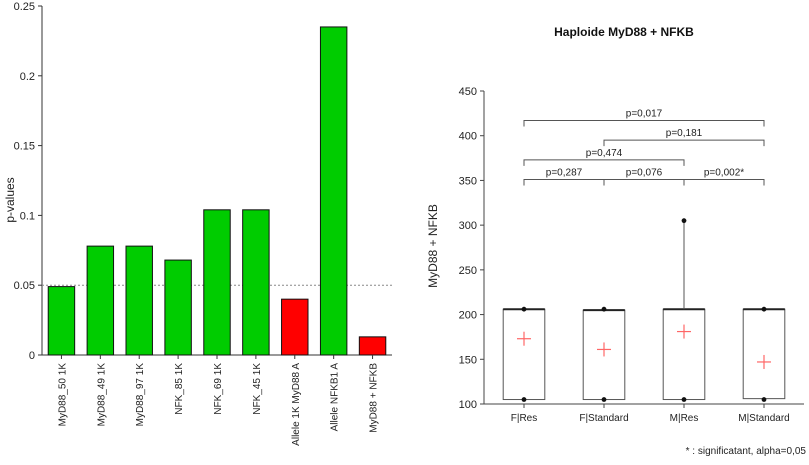 The height and width of the screenshot is (465, 809). I want to click on left-ytick-label: 0.15, so click(24, 147).